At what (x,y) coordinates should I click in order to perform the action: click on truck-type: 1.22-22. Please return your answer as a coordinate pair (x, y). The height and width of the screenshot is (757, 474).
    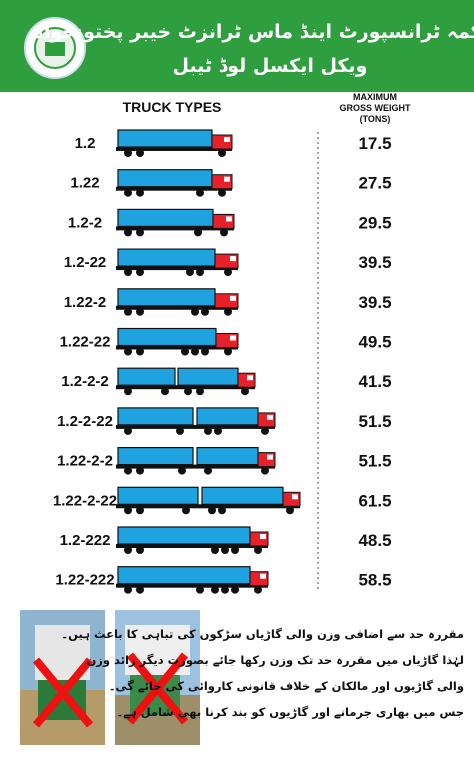
    Looking at the image, I should click on (85, 342).